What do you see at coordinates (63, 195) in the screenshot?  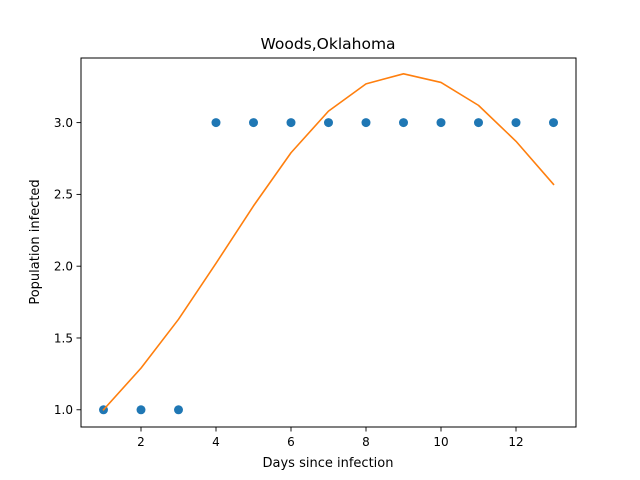 I see `y-tick-label: 2.5` at bounding box center [63, 195].